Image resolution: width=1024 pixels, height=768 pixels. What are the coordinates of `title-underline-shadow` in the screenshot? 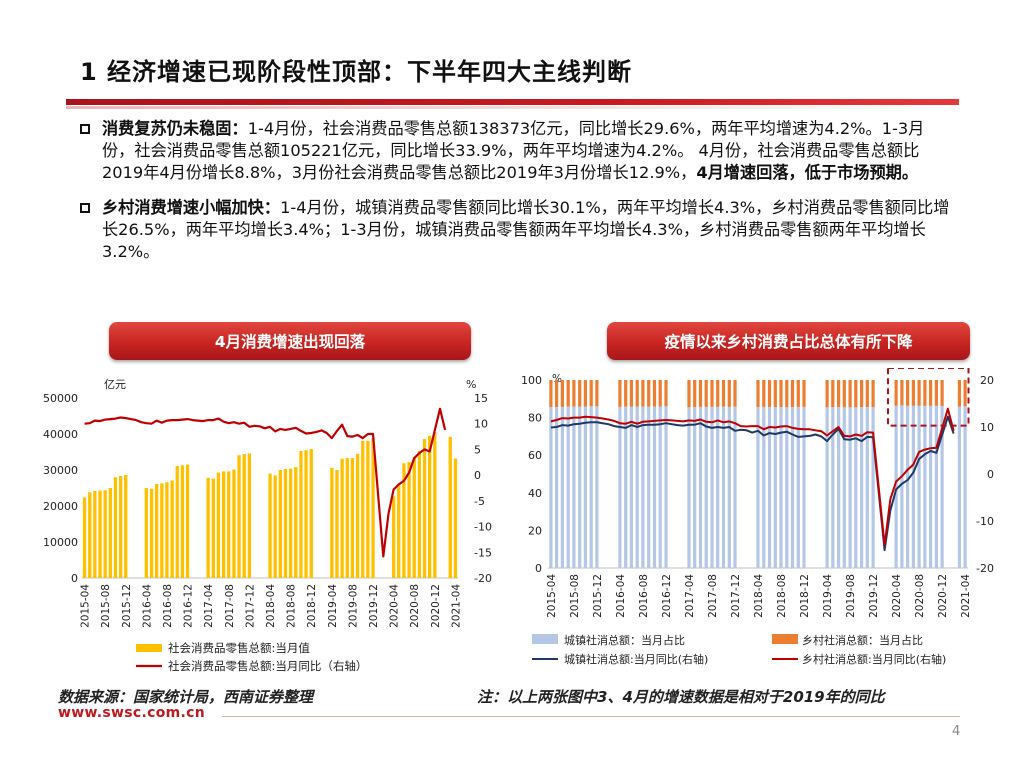 It's located at (512, 107).